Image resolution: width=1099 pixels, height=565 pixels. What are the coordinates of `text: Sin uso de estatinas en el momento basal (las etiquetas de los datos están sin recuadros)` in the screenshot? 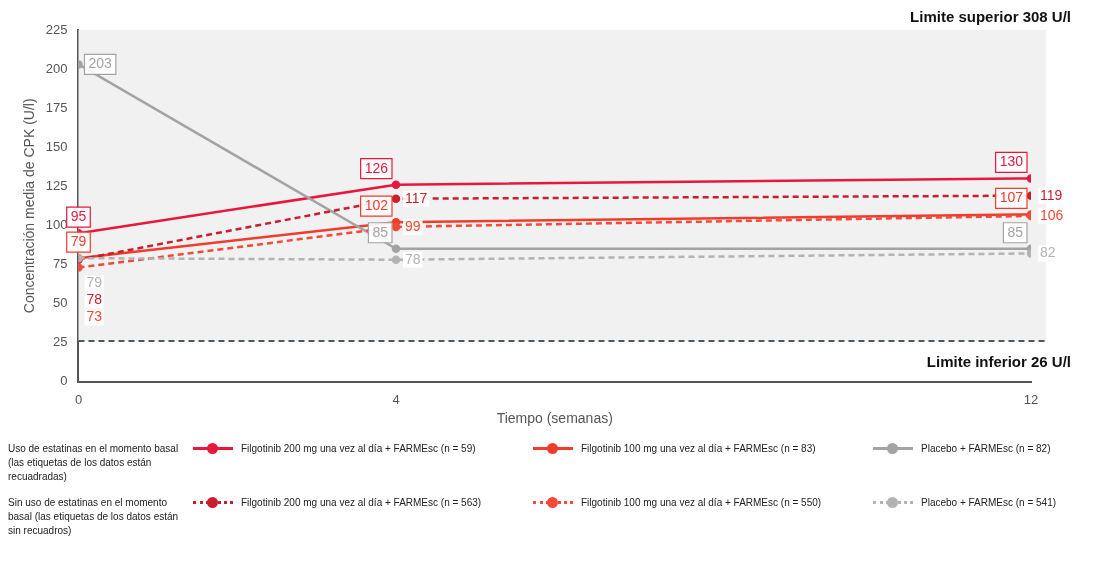 It's located at (94, 517).